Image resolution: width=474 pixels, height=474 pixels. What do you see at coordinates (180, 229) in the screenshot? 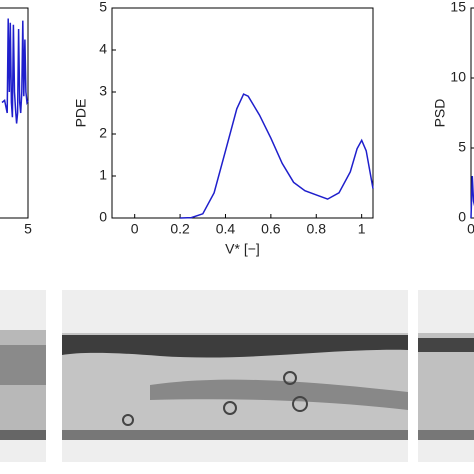
I see `x-tick-label: 0.2` at bounding box center [180, 229].